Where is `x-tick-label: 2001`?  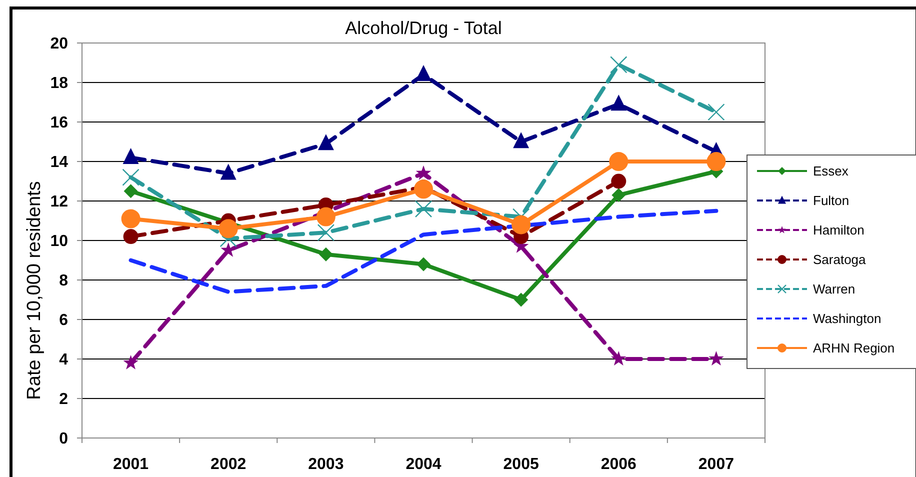 x-tick-label: 2001 is located at coordinates (130, 464).